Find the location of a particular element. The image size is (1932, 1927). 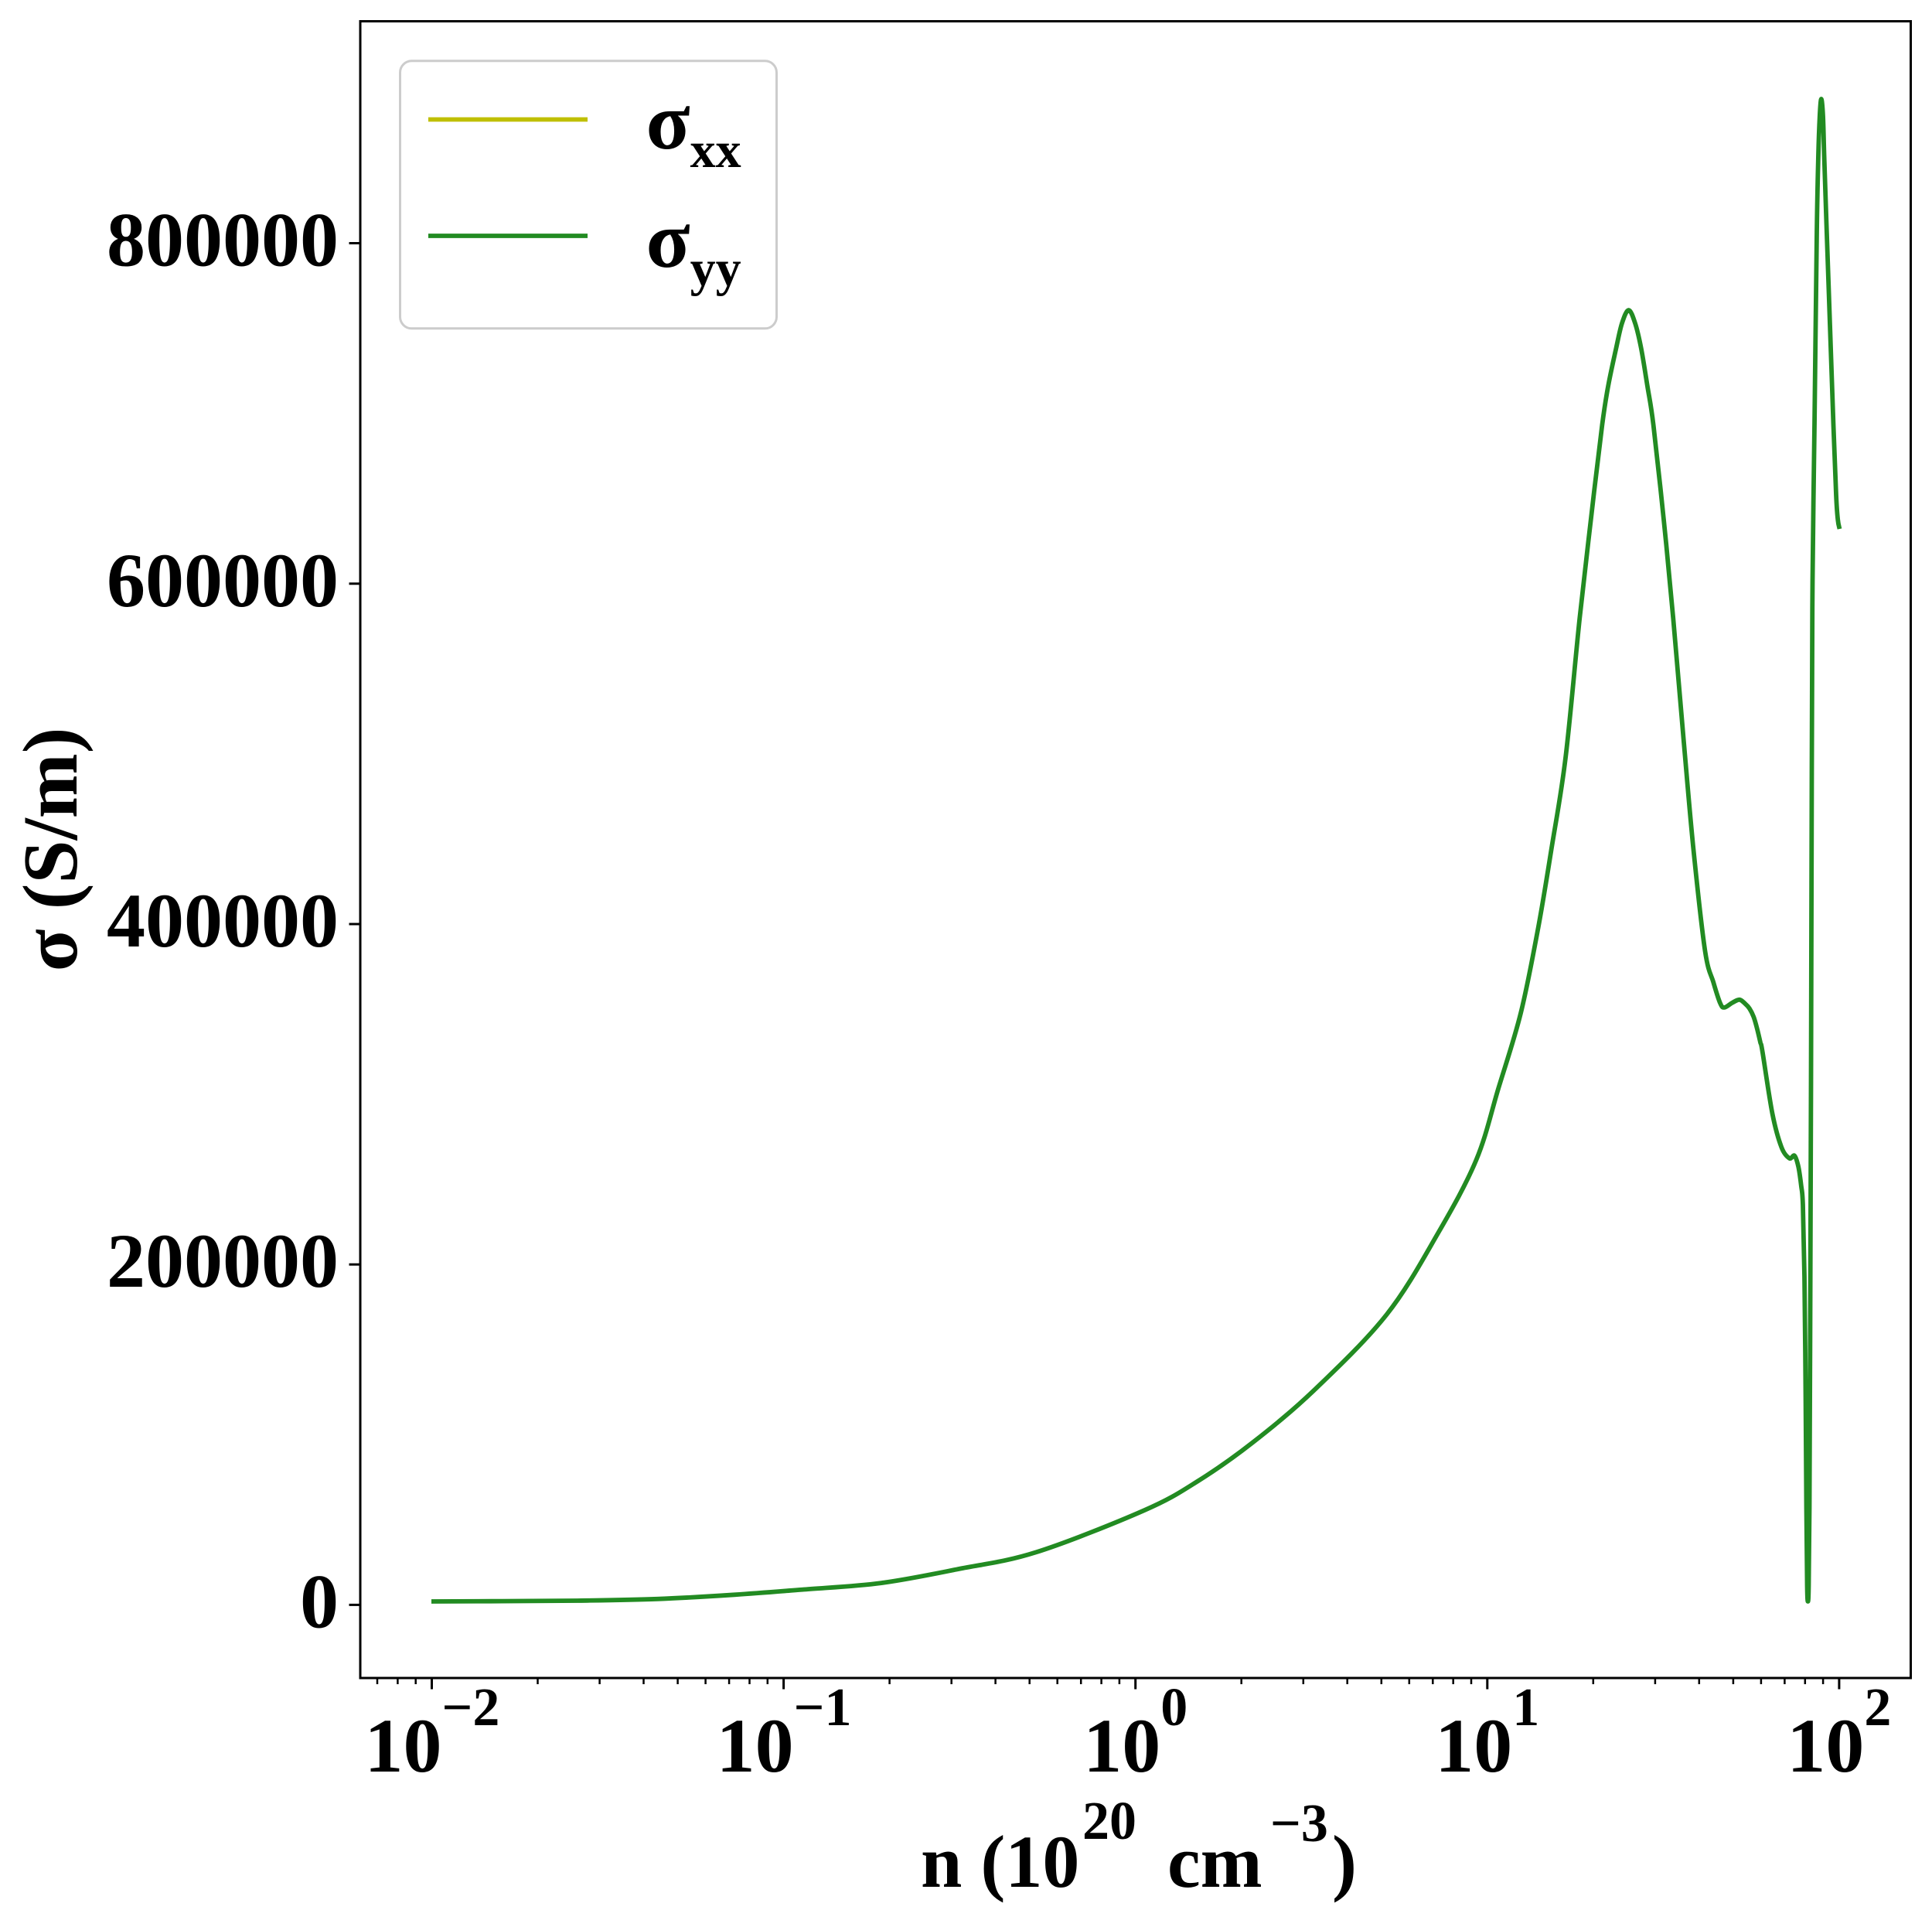

svg-text: 20 is located at coordinates (1109, 1821).